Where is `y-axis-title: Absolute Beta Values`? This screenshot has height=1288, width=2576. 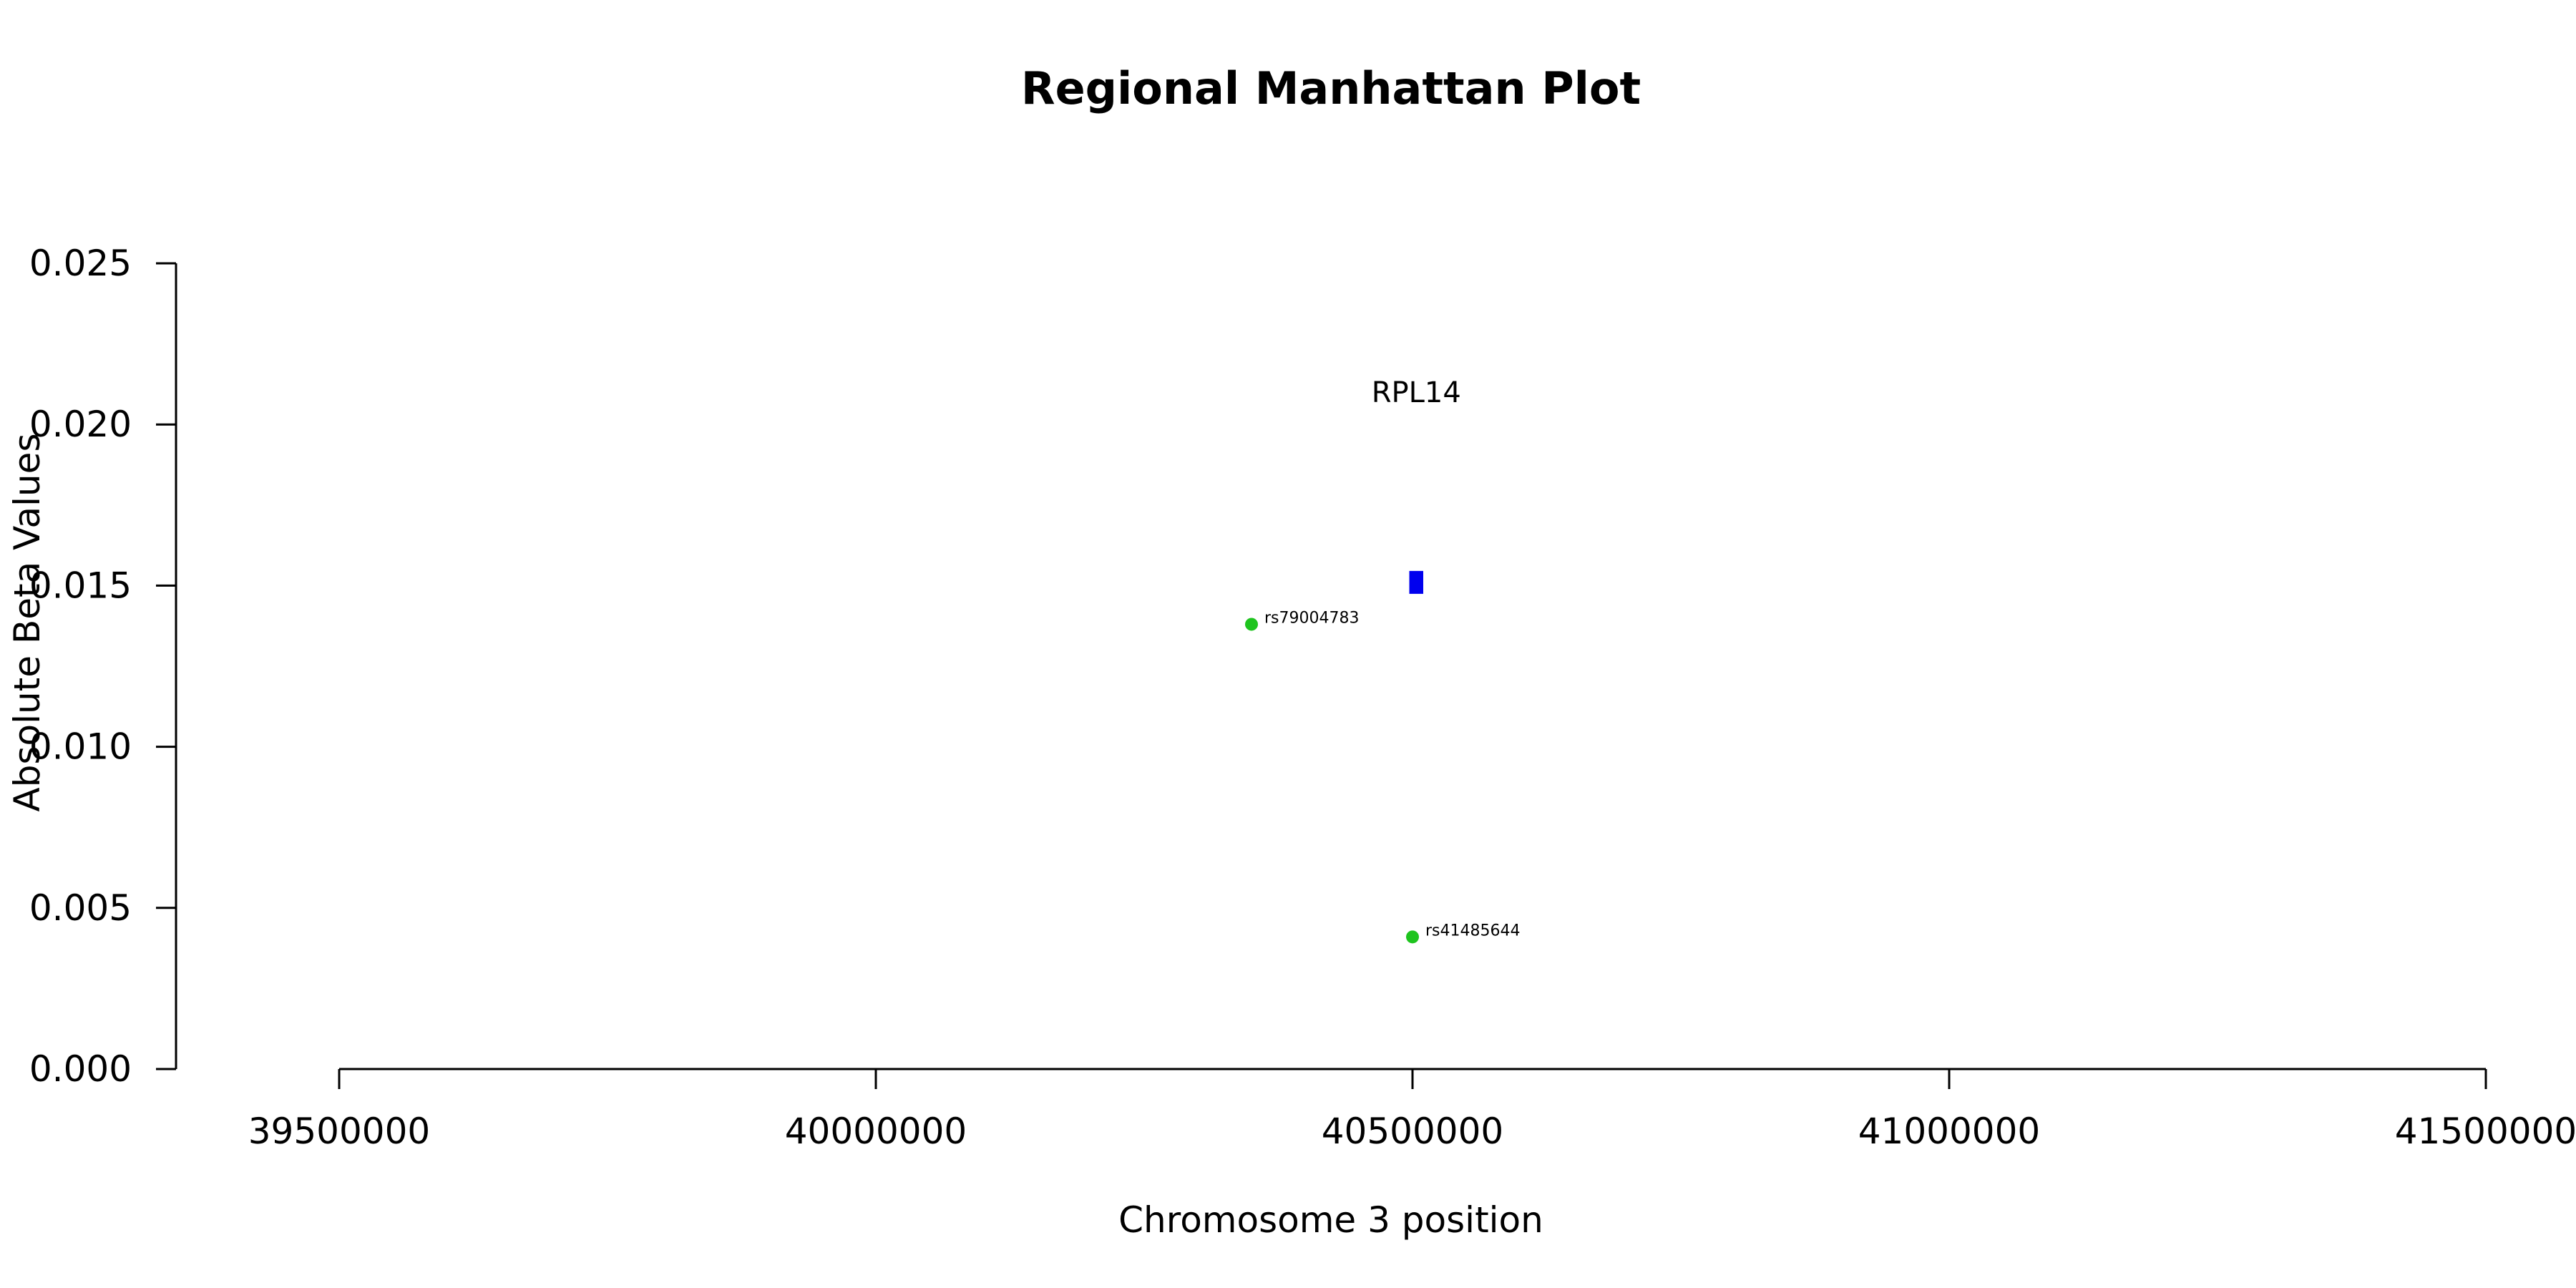
y-axis-title: Absolute Beta Values is located at coordinates (27, 623).